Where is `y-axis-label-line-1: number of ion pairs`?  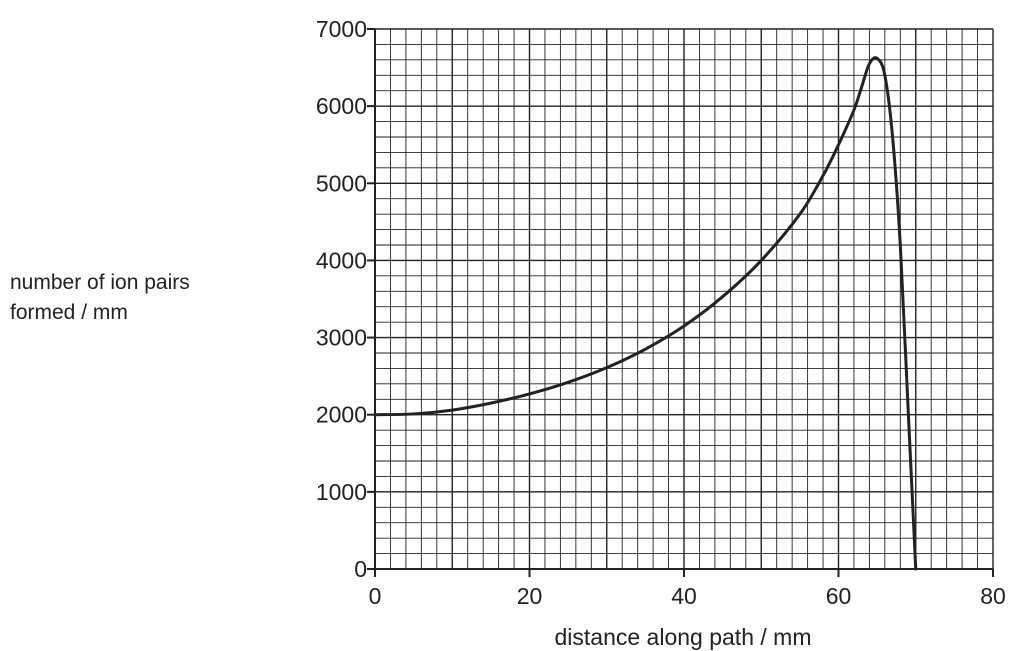 y-axis-label-line-1: number of ion pairs is located at coordinates (100, 282).